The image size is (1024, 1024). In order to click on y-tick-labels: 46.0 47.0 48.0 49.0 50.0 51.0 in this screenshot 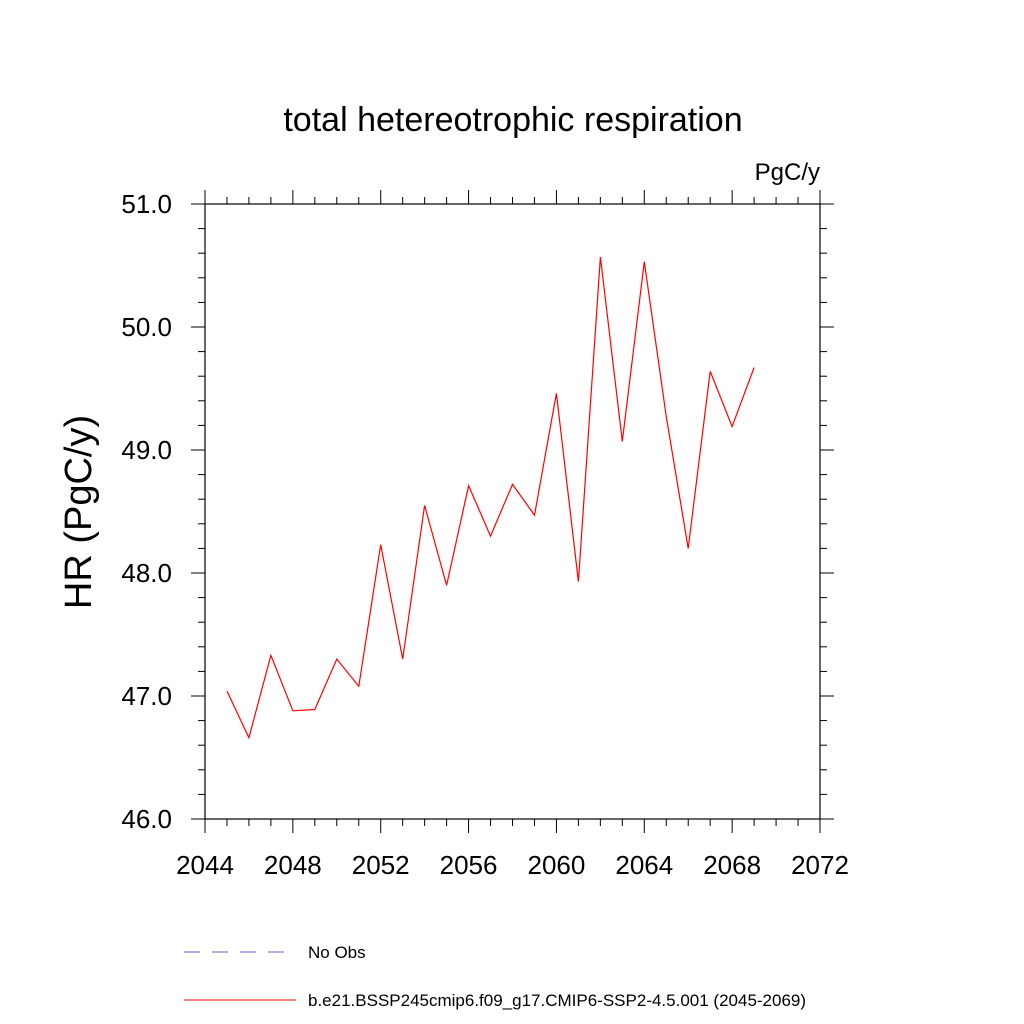, I will do `click(146, 511)`.